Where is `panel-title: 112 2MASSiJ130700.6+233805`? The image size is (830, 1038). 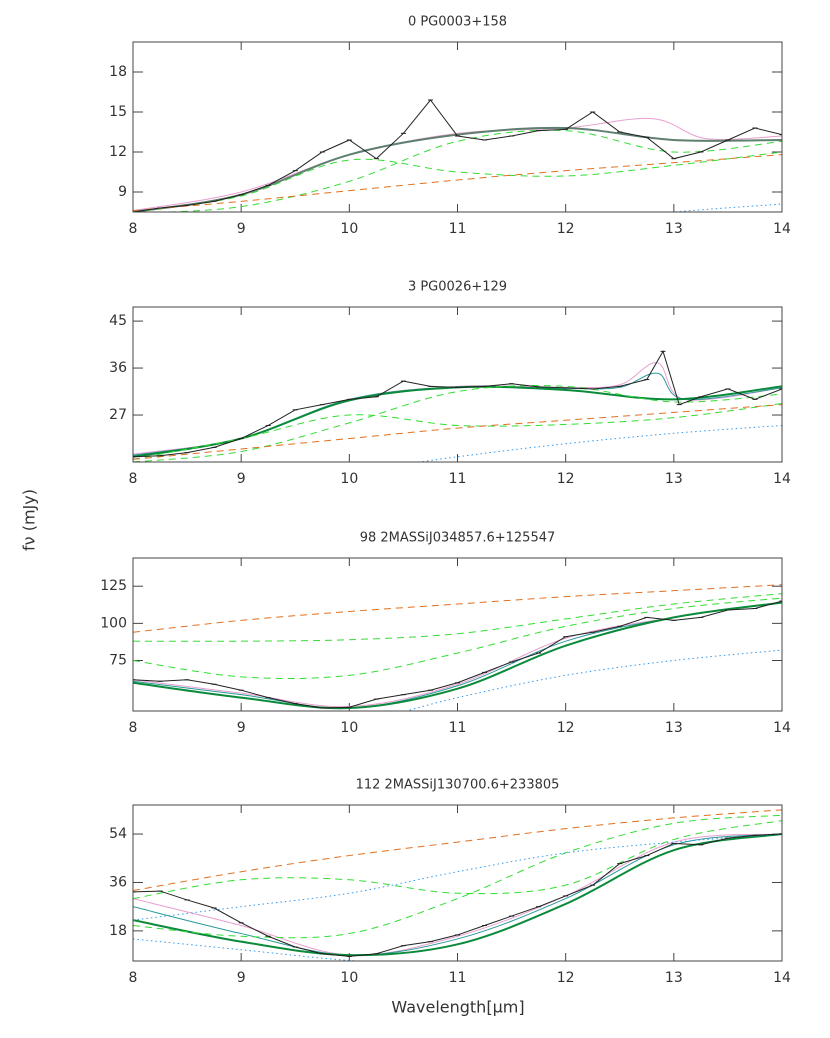 panel-title: 112 2MASSiJ130700.6+233805 is located at coordinates (458, 785).